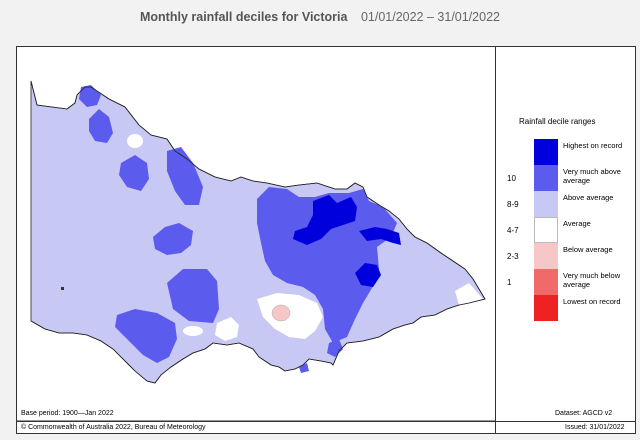  I want to click on legend-label: Very much above average, so click(592, 176).